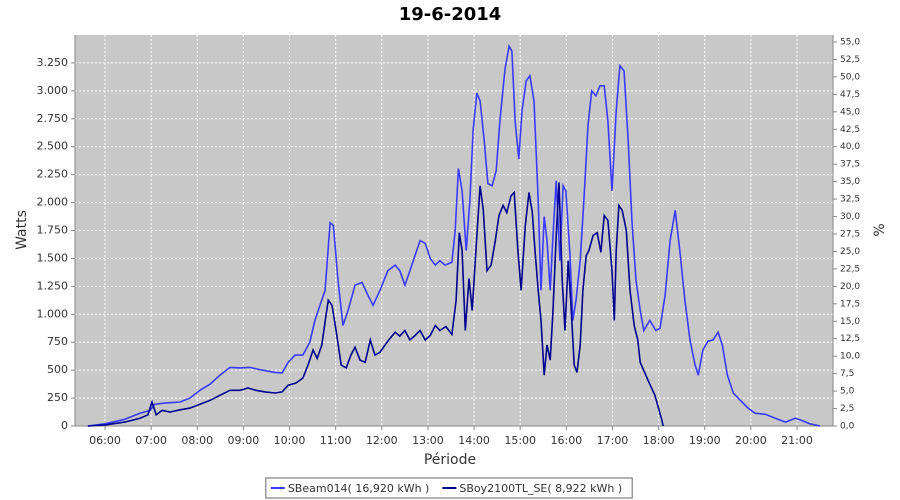 The image size is (900, 500). Describe the element at coordinates (850, 60) in the screenshot. I see `y2-tick-label: 52,5` at that location.